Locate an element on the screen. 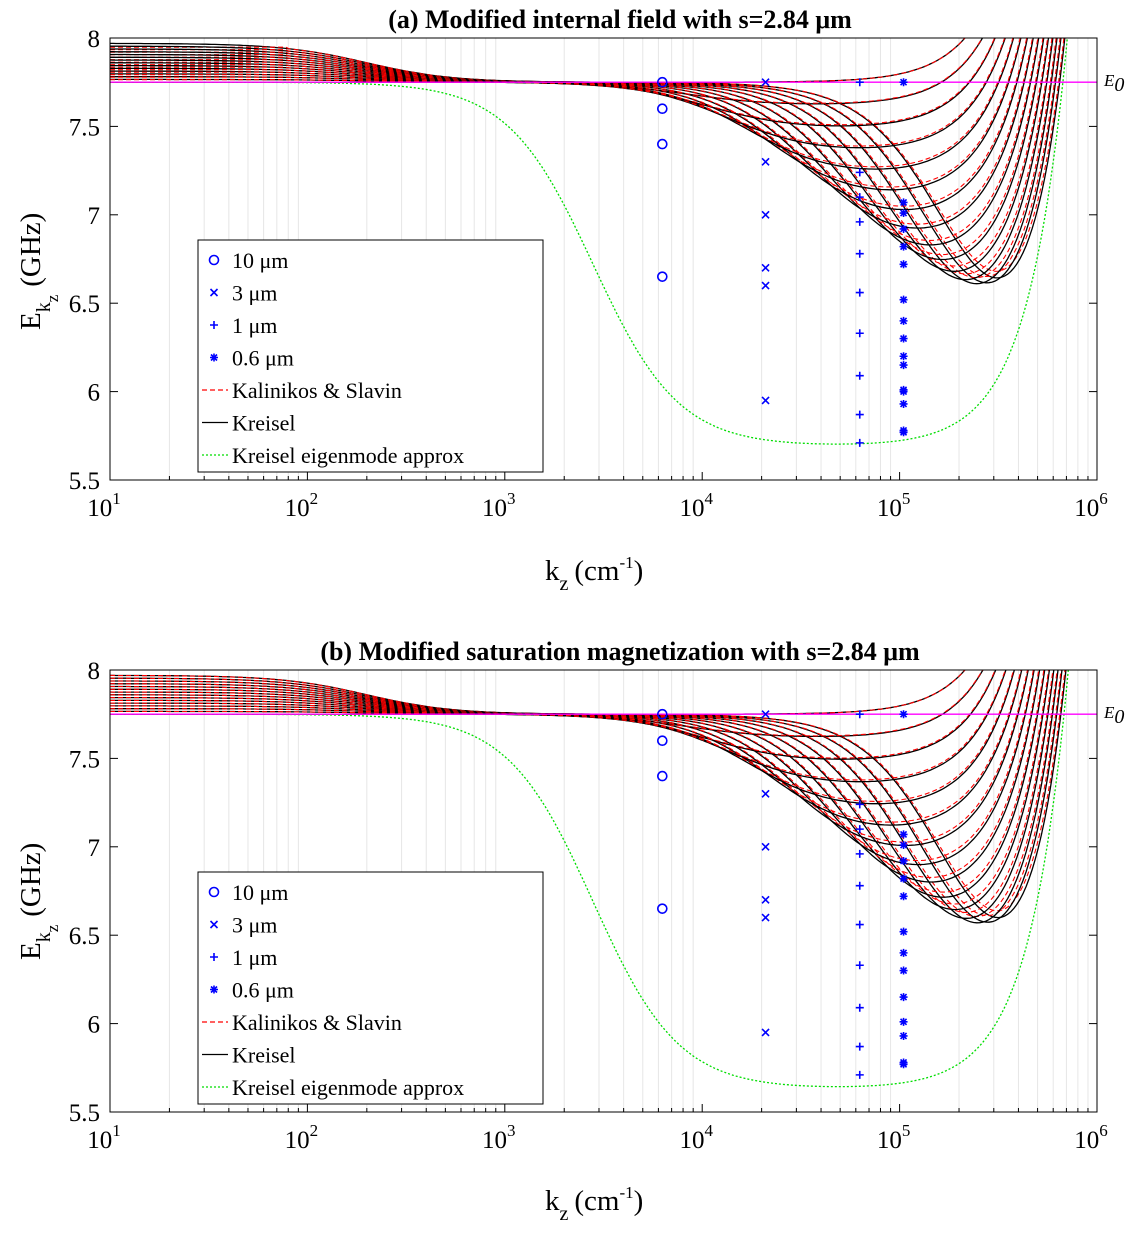  kreisel-curve is located at coordinates (572, 133).